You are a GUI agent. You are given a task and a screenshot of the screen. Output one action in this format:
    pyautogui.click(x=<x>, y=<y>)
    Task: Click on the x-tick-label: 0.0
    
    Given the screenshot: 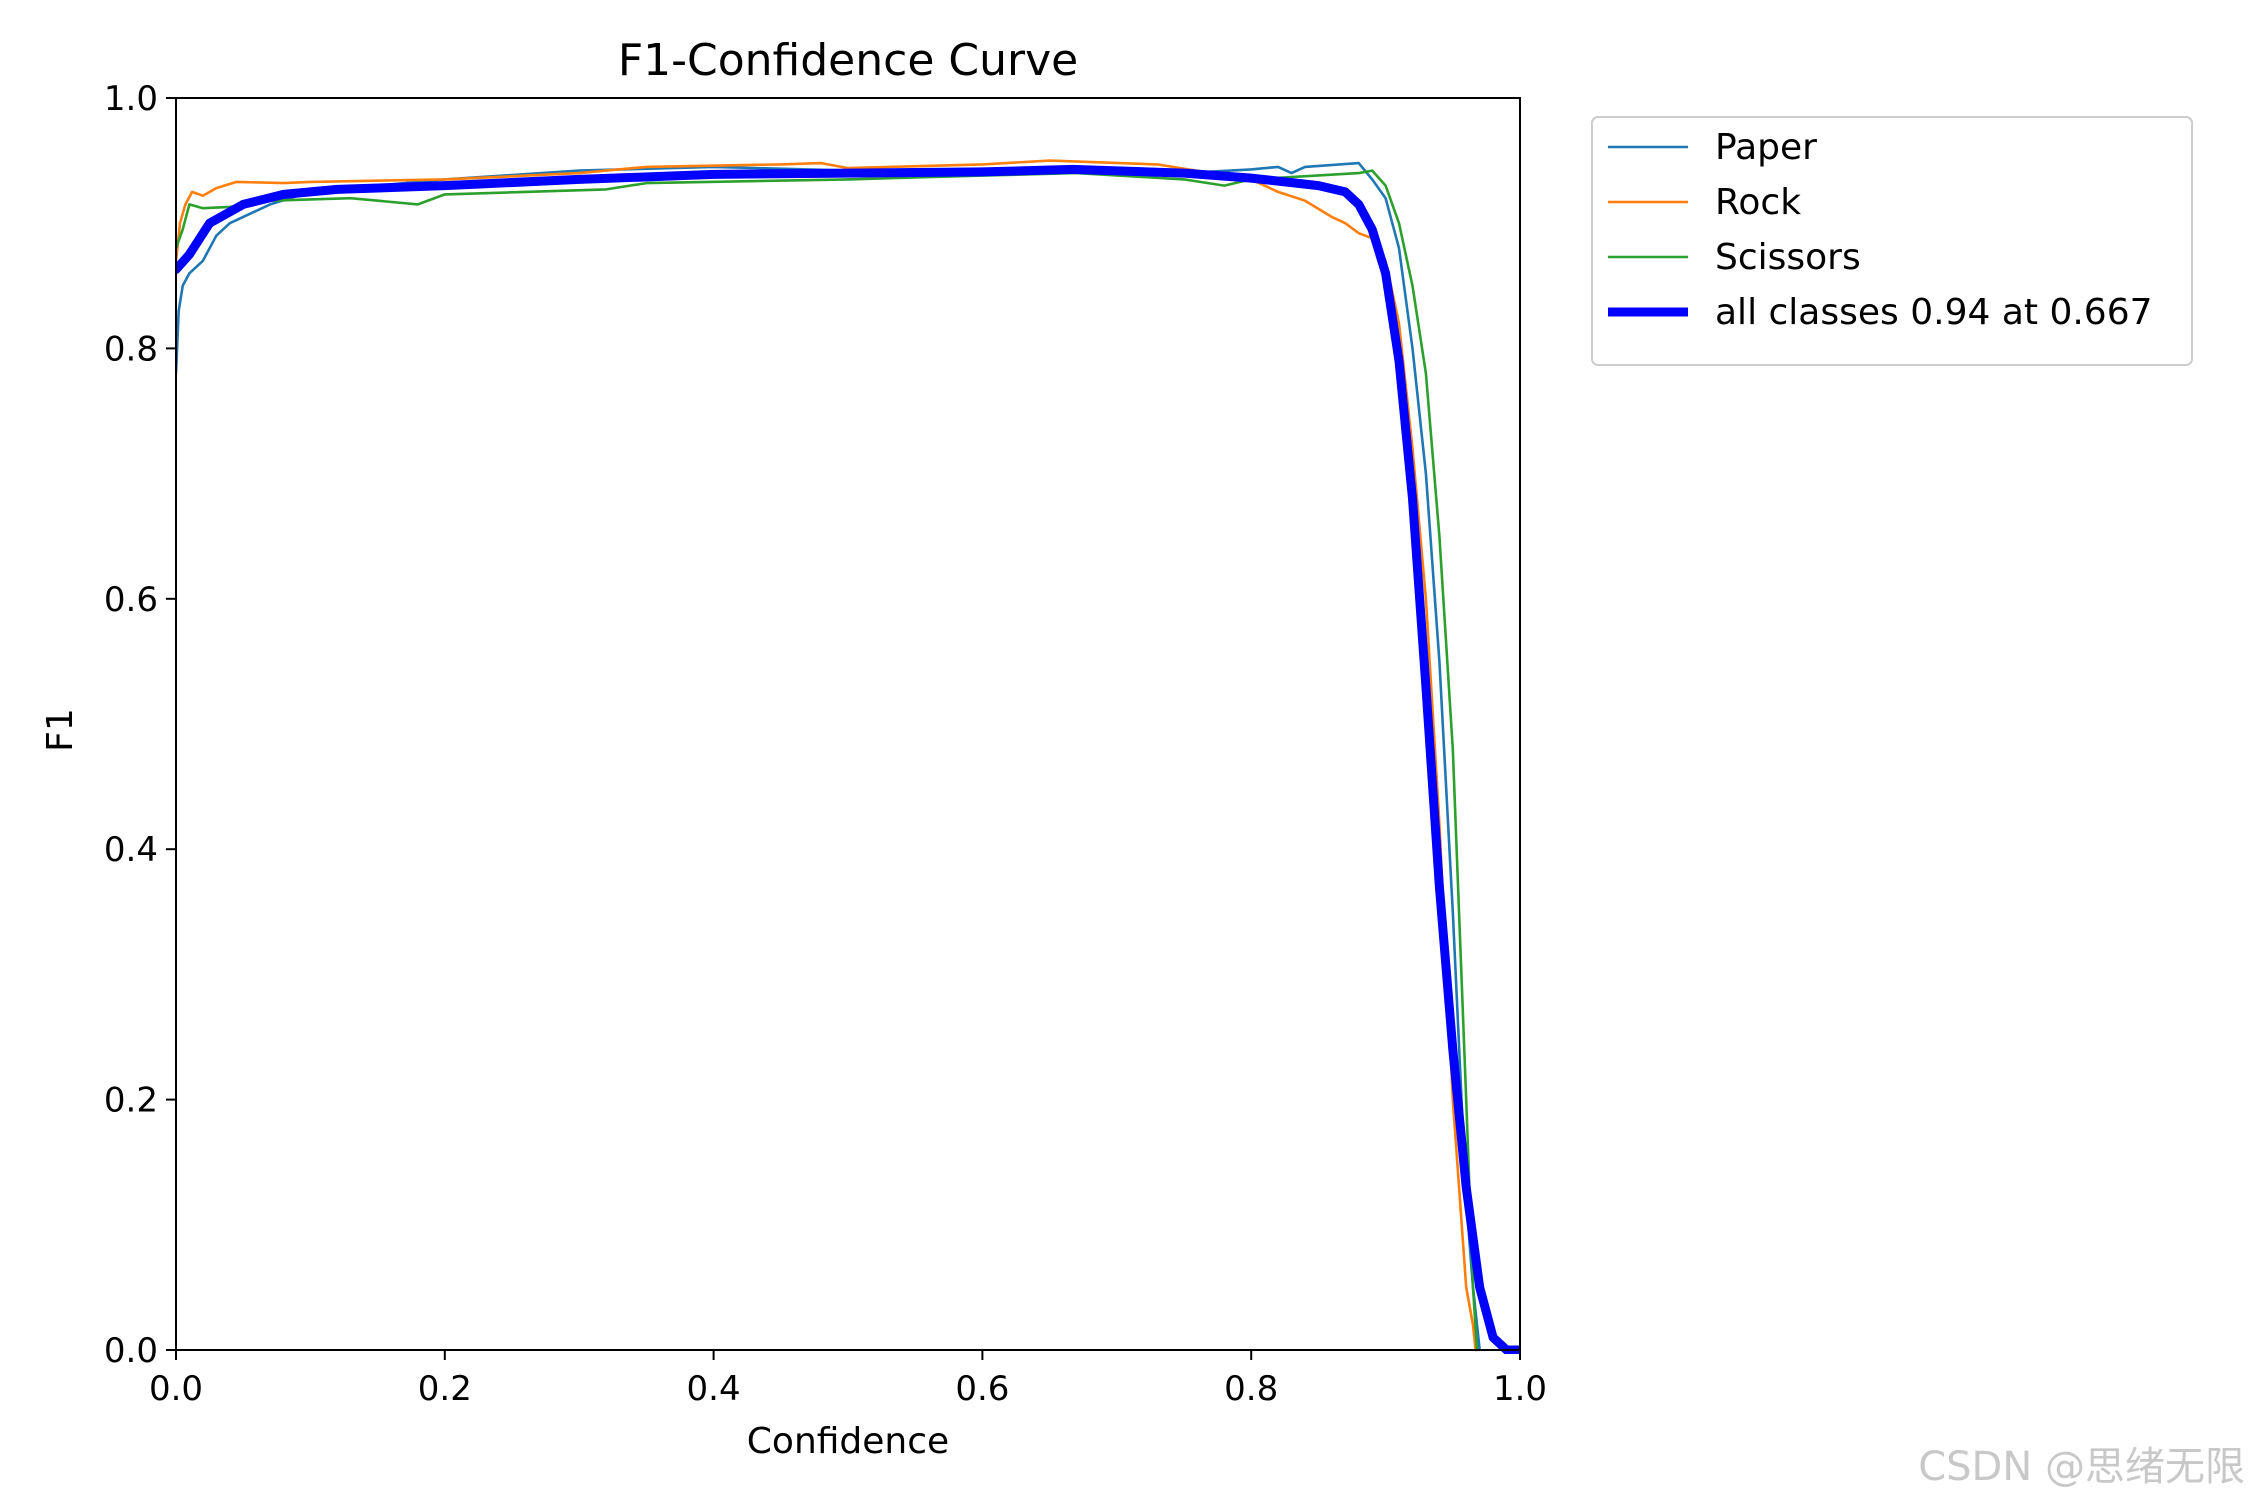 What is the action you would take?
    pyautogui.click(x=176, y=1389)
    